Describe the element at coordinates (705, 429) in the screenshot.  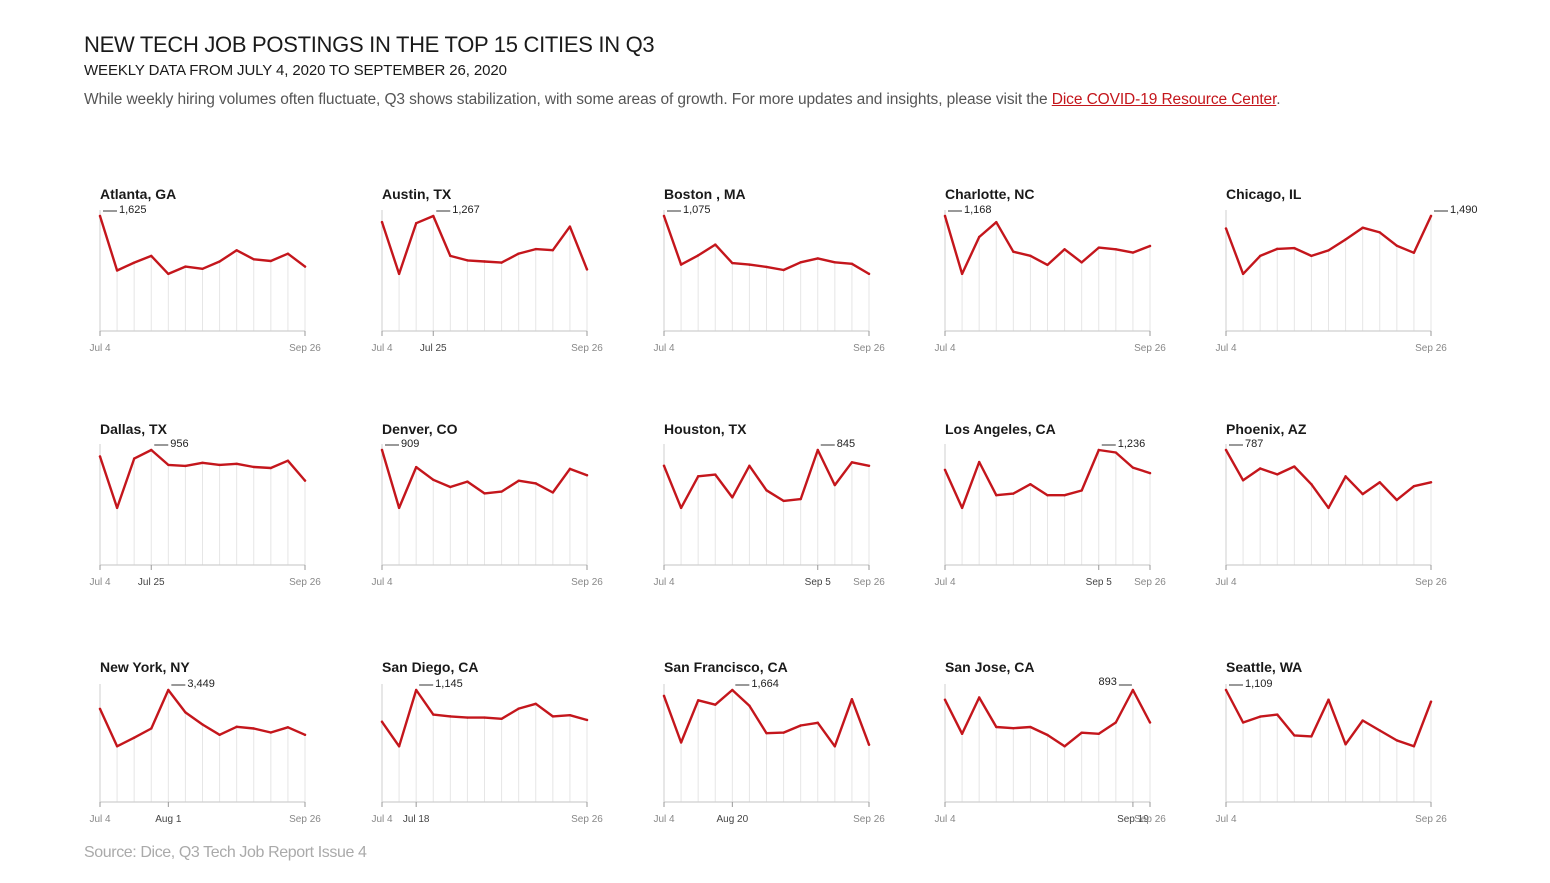
I see `chart-title-houston-tx: Houston, TX` at that location.